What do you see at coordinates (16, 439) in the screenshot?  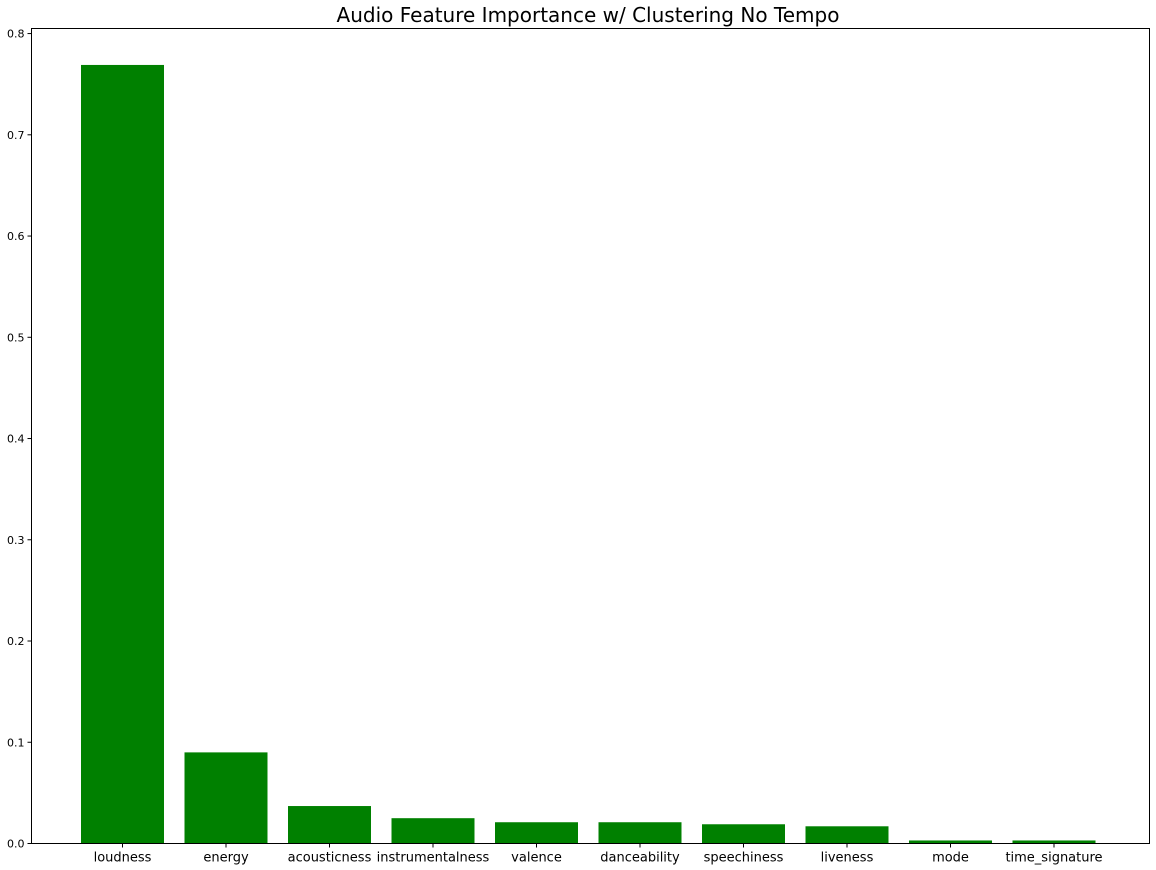 I see `y-tick-label: 0.4` at bounding box center [16, 439].